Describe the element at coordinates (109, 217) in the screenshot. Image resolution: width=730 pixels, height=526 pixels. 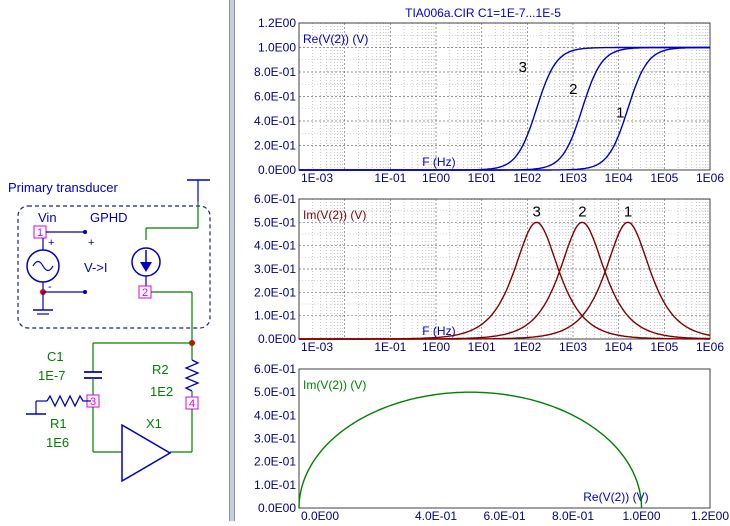
I see `gphd-label: GPHD` at that location.